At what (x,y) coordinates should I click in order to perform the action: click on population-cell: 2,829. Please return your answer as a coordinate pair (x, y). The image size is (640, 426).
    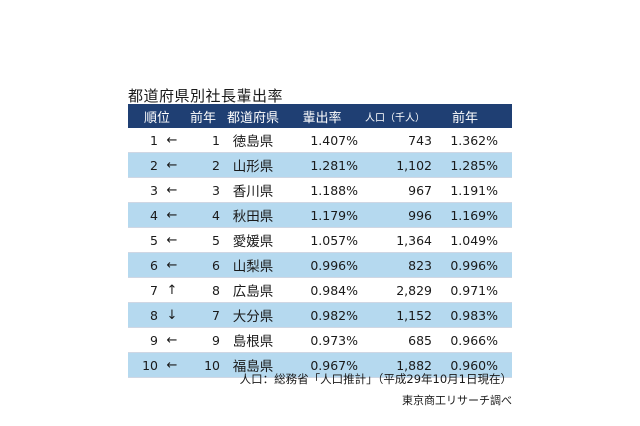
    Looking at the image, I should click on (395, 290).